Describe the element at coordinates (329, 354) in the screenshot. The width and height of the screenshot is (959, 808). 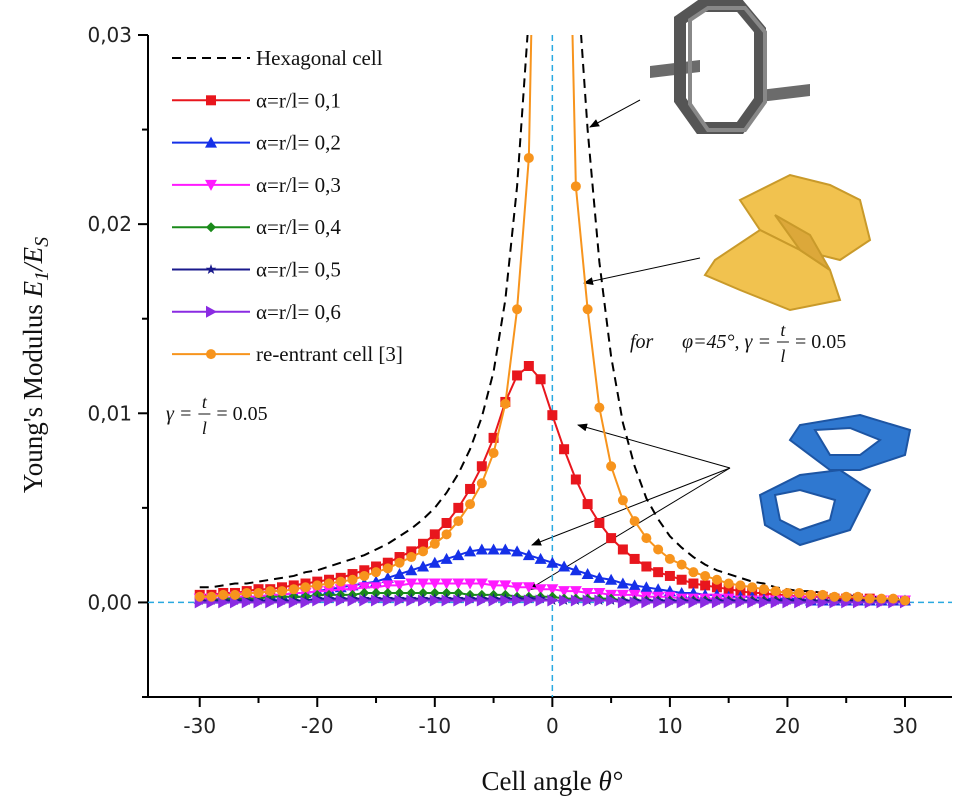
I see `legend-label: re-entrant cell [3]` at that location.